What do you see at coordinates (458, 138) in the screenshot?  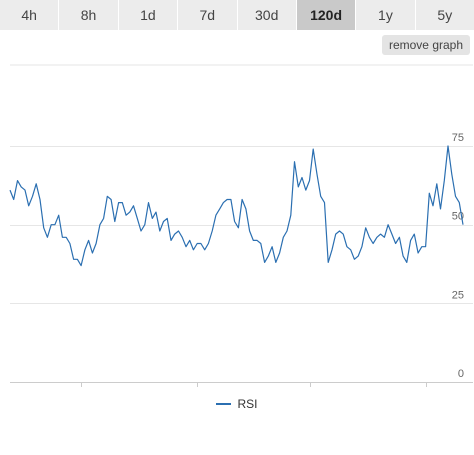 I see `y-tick-label-75: 75` at bounding box center [458, 138].